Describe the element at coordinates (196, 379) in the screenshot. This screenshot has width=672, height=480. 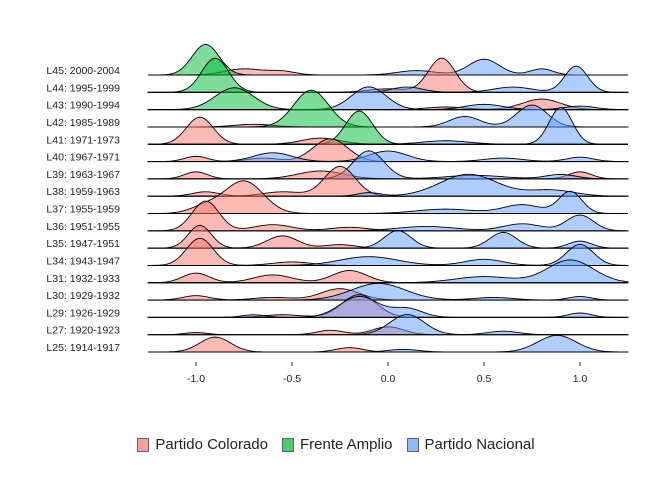
I see `x-tick-label: -1.0` at that location.